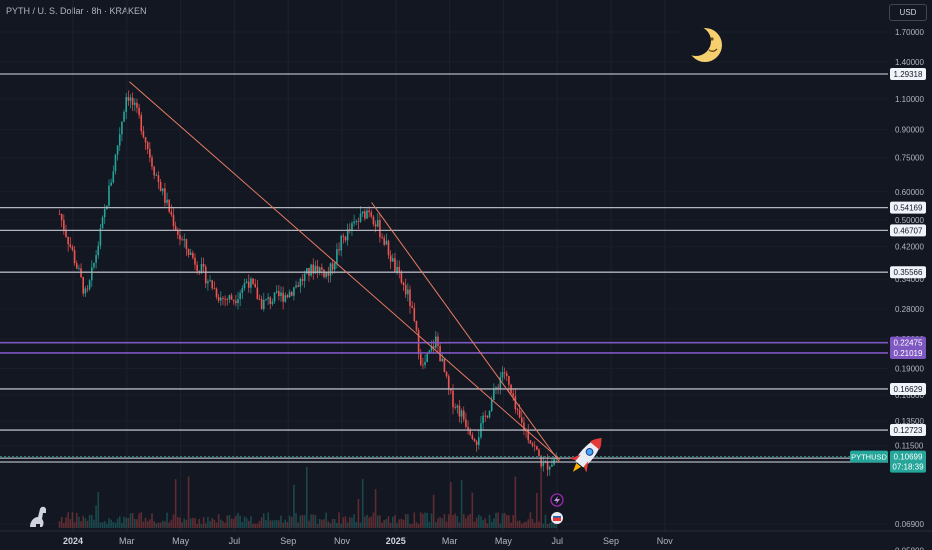  What do you see at coordinates (908, 12) in the screenshot?
I see `currency-button: USD` at bounding box center [908, 12].